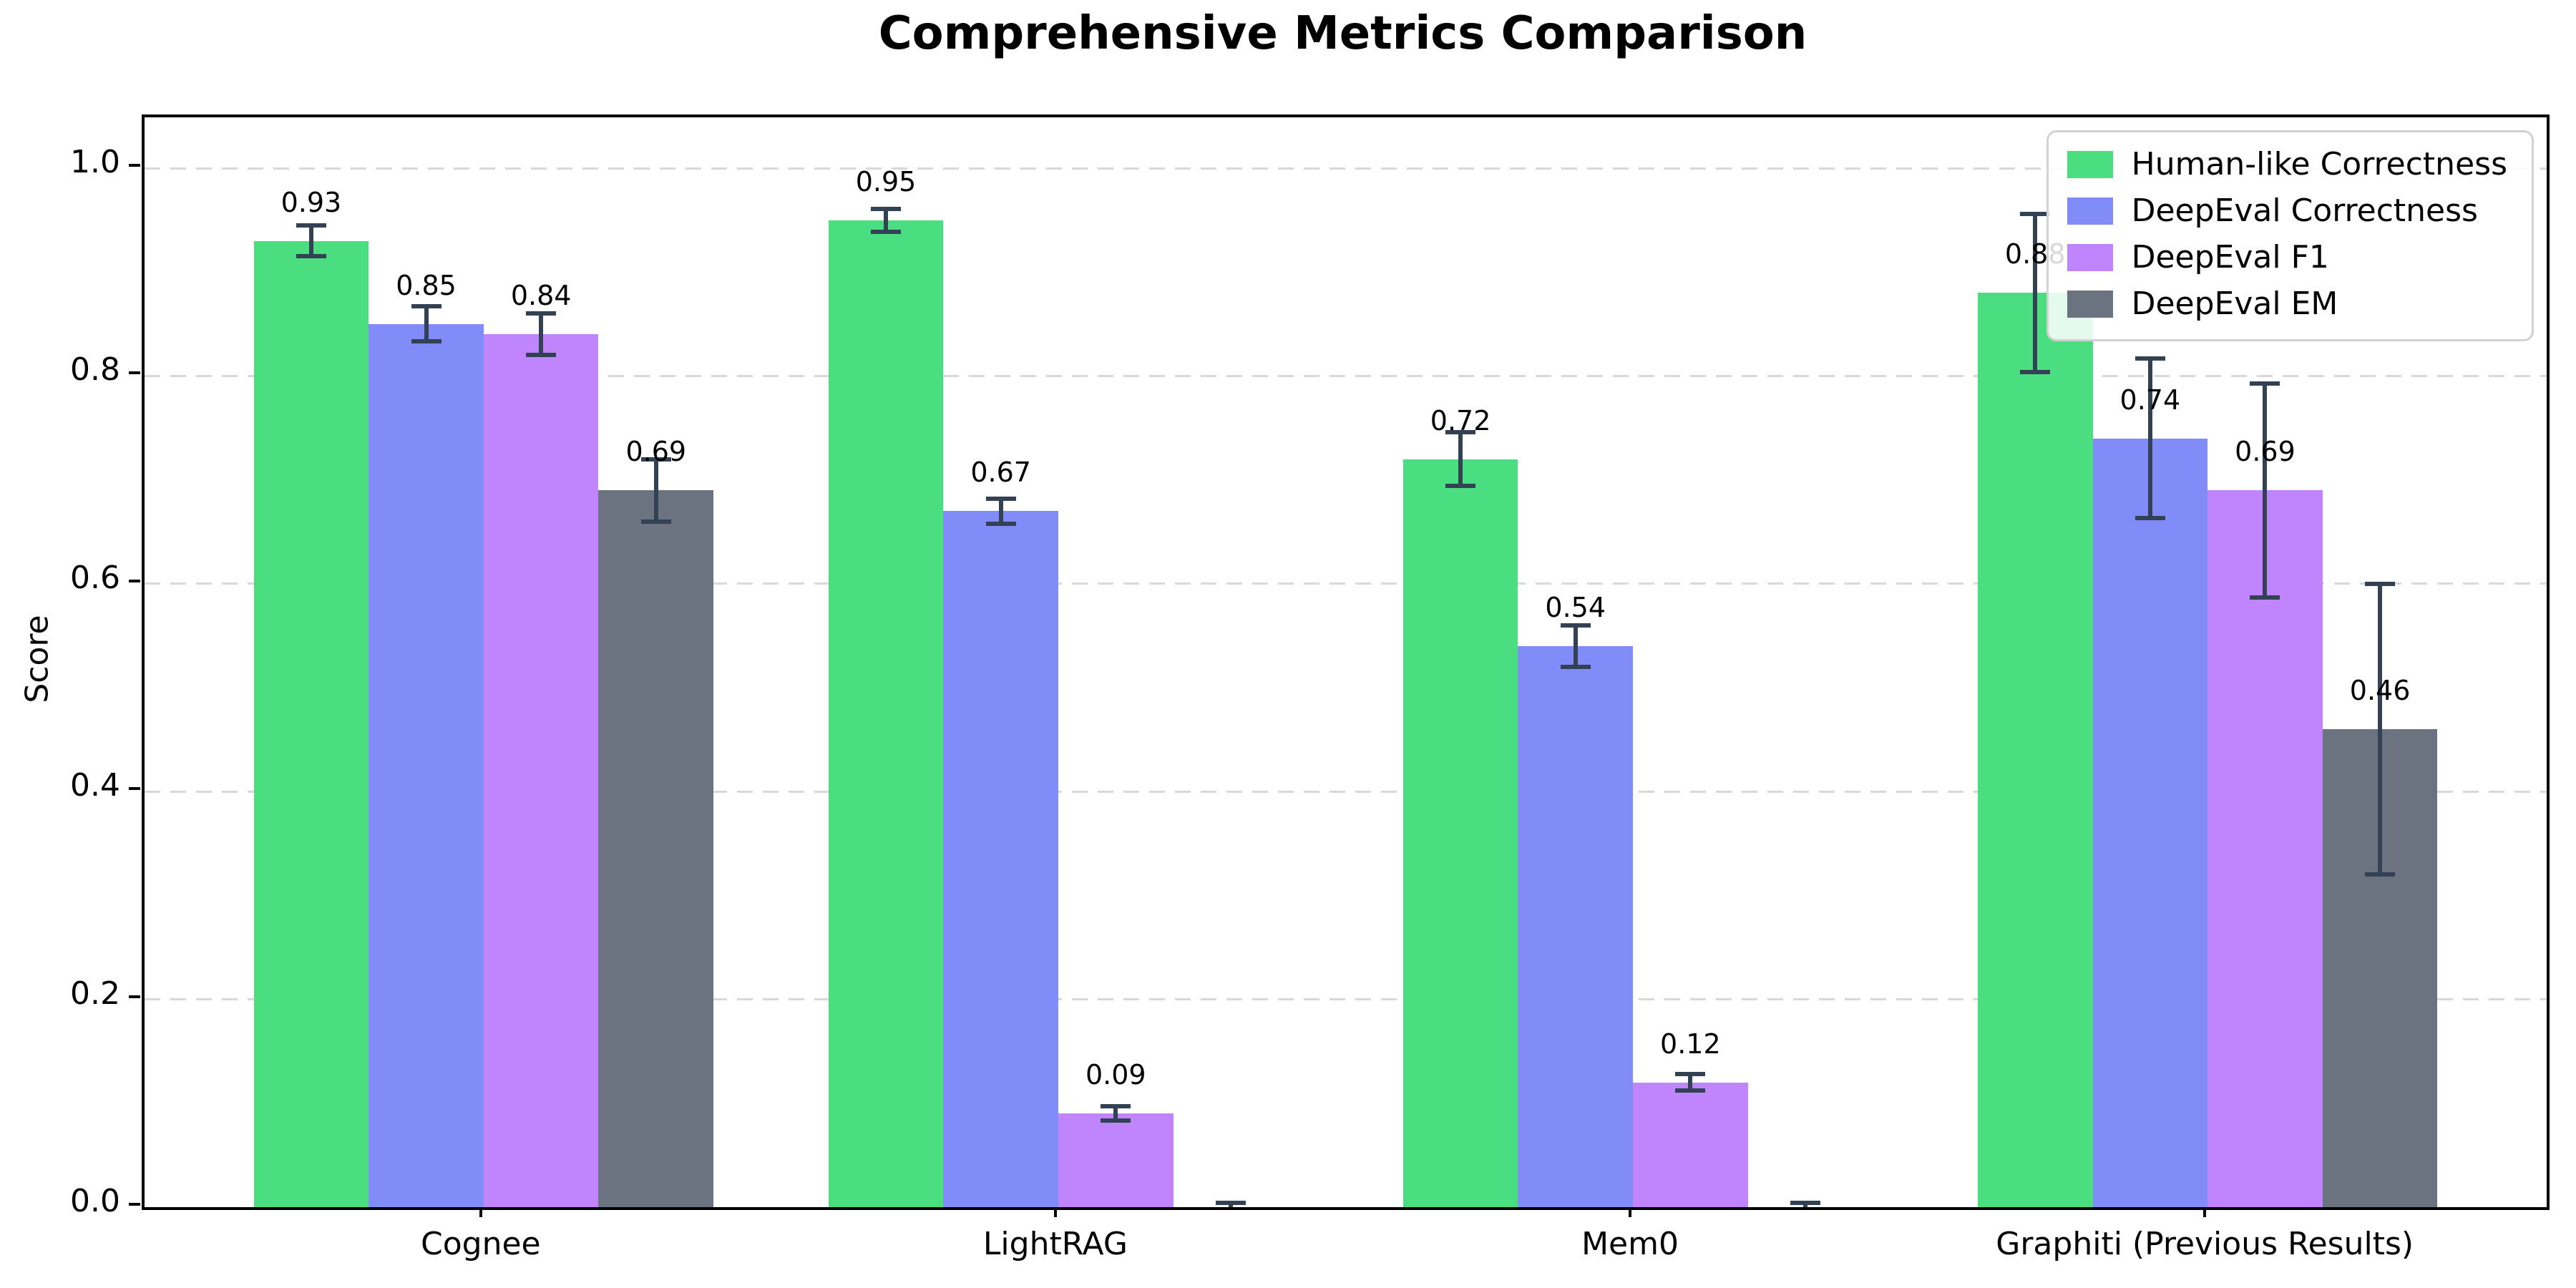 This screenshot has height=1288, width=2576. I want to click on legend-row: DeepEval Correctness, so click(2287, 211).